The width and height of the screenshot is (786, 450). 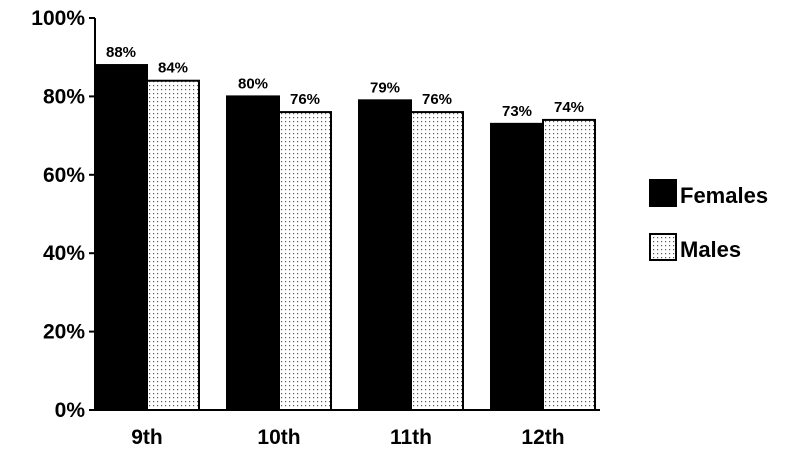 What do you see at coordinates (411, 437) in the screenshot?
I see `x-tick-label: 11th` at bounding box center [411, 437].